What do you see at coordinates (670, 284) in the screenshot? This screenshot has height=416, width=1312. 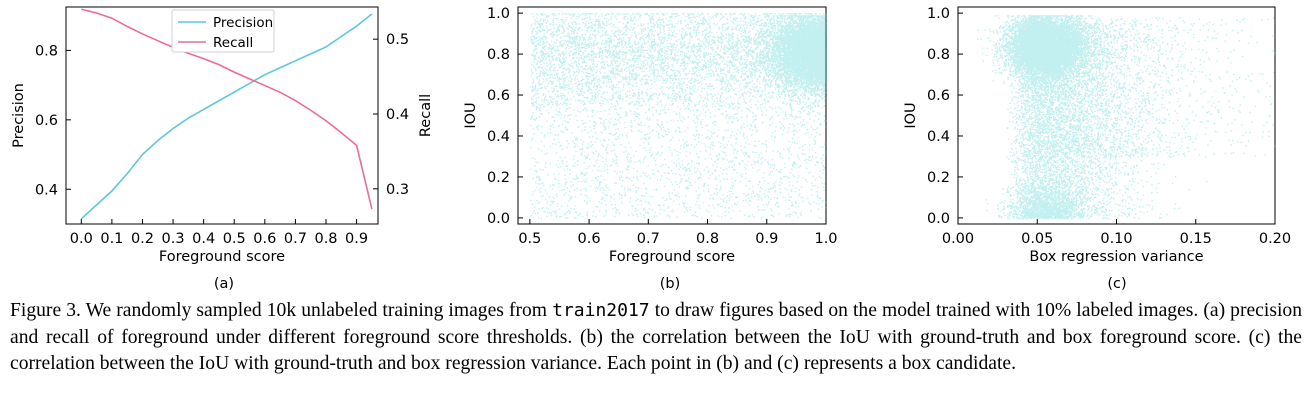 I see `panel-label: (b)` at bounding box center [670, 284].